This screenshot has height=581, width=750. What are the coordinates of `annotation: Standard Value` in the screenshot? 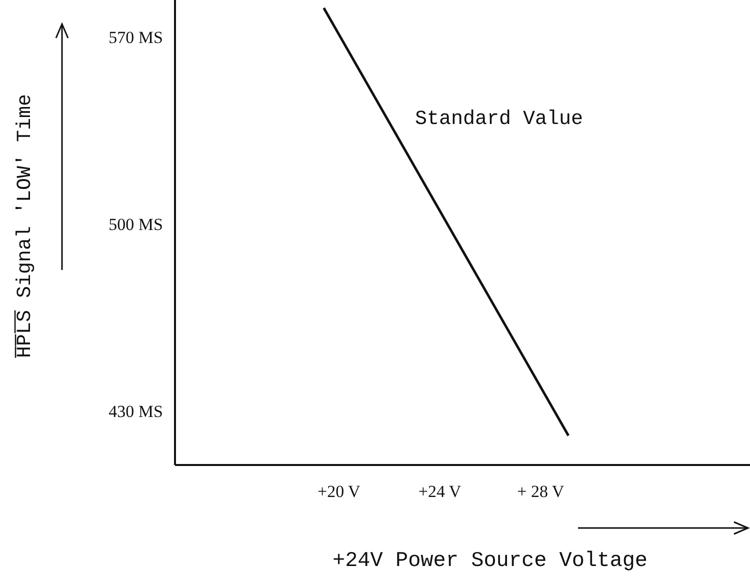 It's located at (499, 119).